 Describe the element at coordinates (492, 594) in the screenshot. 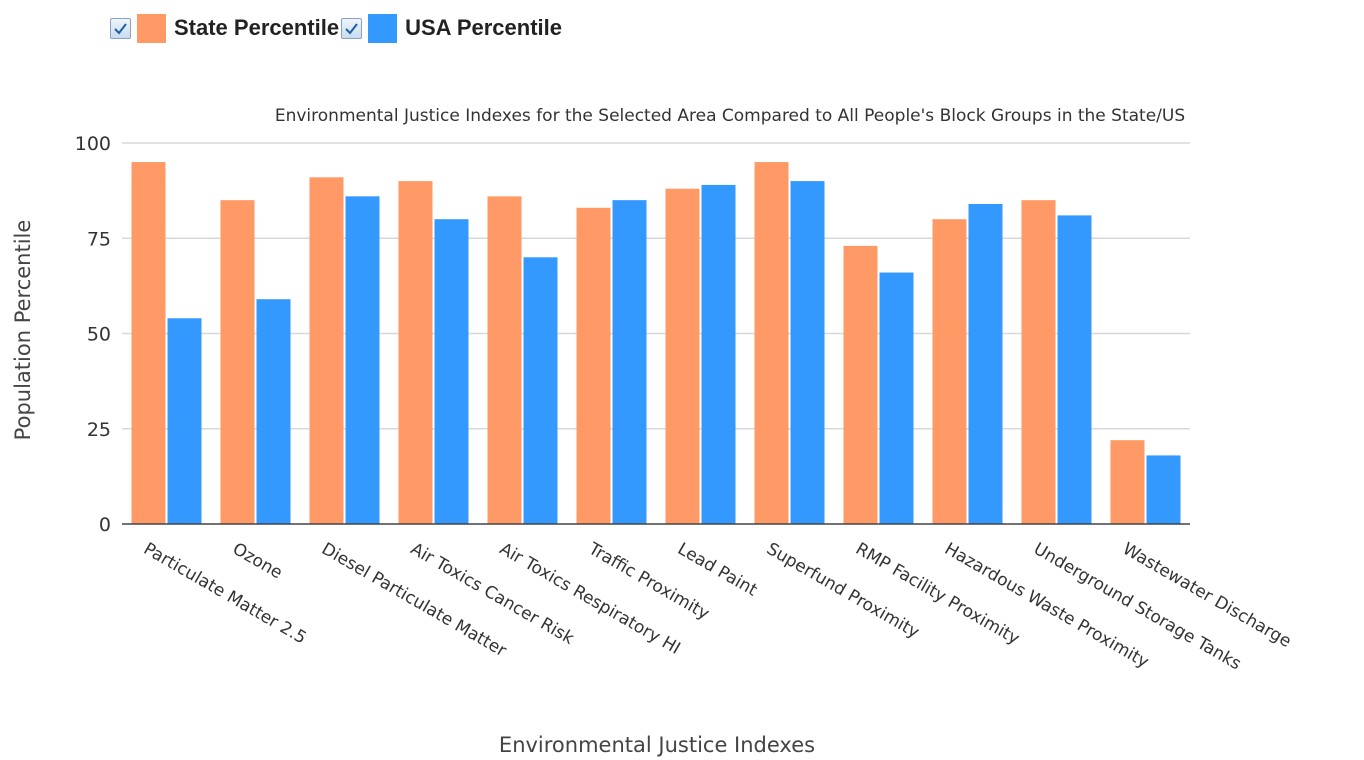

I see `x-tick-label: Air Toxics Cancer Risk` at that location.